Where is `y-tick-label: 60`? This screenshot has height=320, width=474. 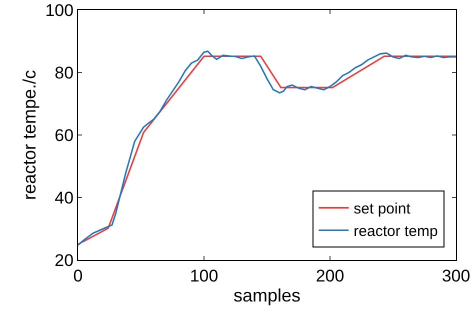
y-tick-label: 60 is located at coordinates (64, 135).